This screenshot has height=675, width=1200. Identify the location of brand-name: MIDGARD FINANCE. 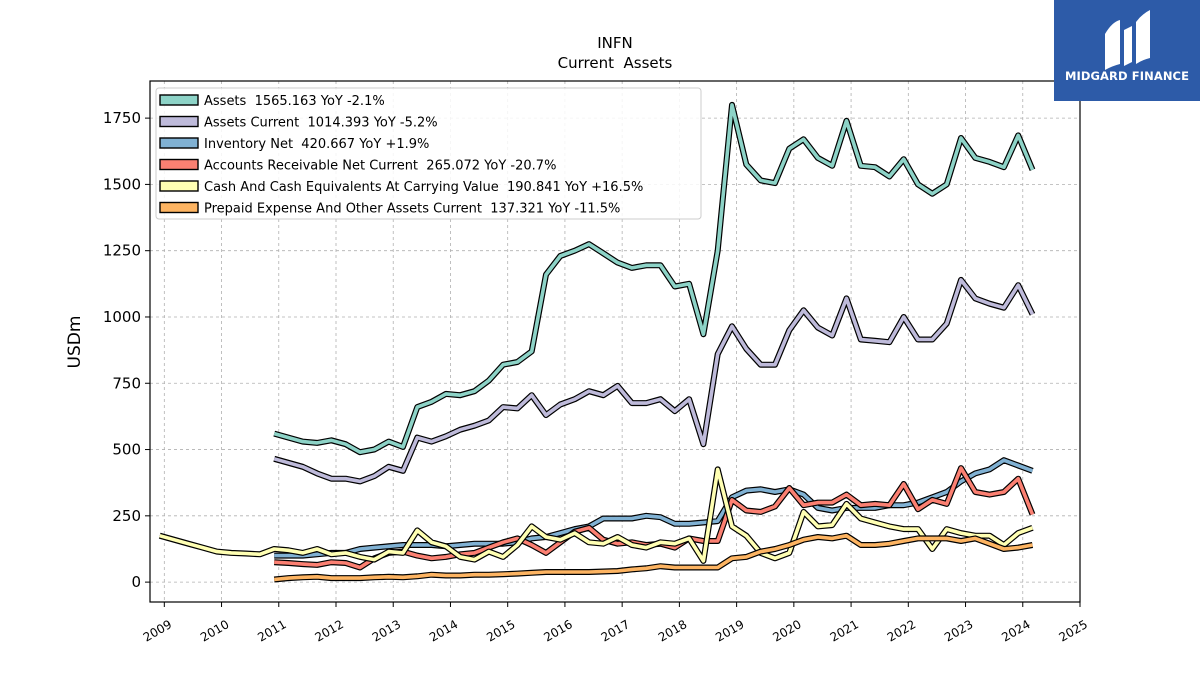
(1127, 76).